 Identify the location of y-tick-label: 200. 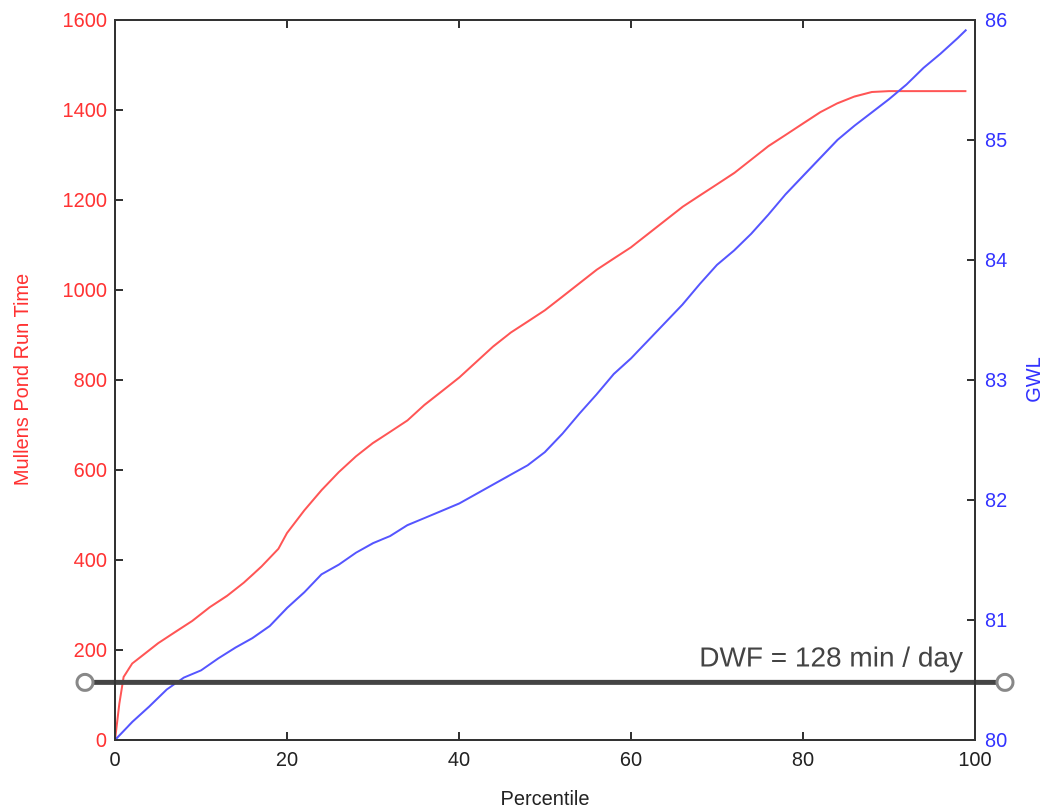
(90, 651).